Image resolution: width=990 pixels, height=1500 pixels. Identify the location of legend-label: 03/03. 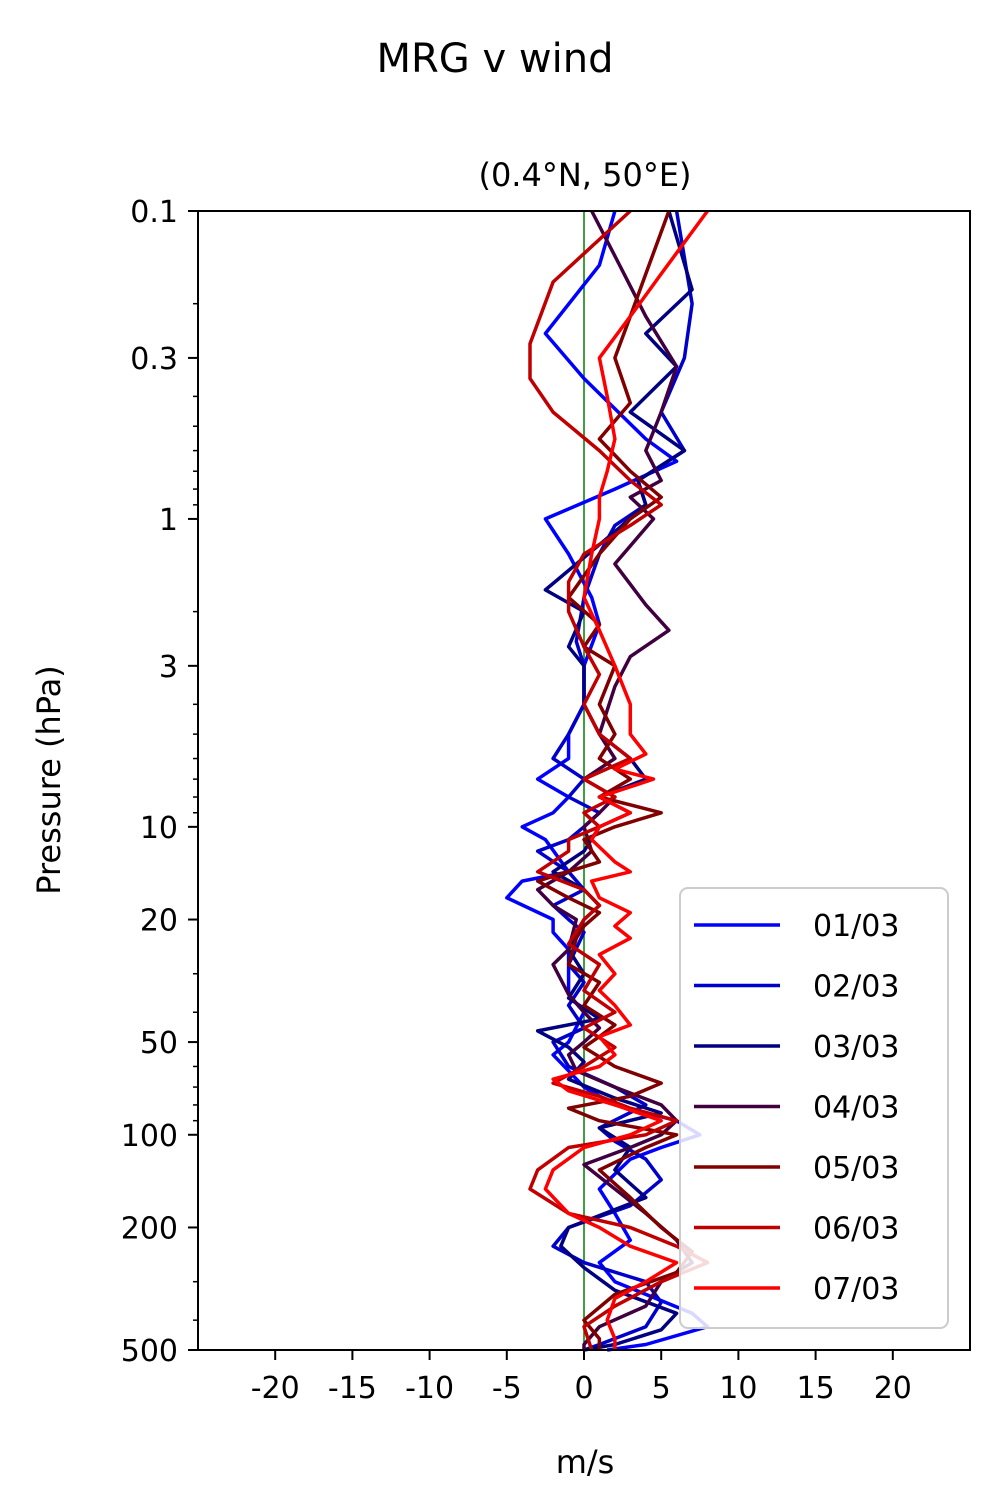
(856, 1047).